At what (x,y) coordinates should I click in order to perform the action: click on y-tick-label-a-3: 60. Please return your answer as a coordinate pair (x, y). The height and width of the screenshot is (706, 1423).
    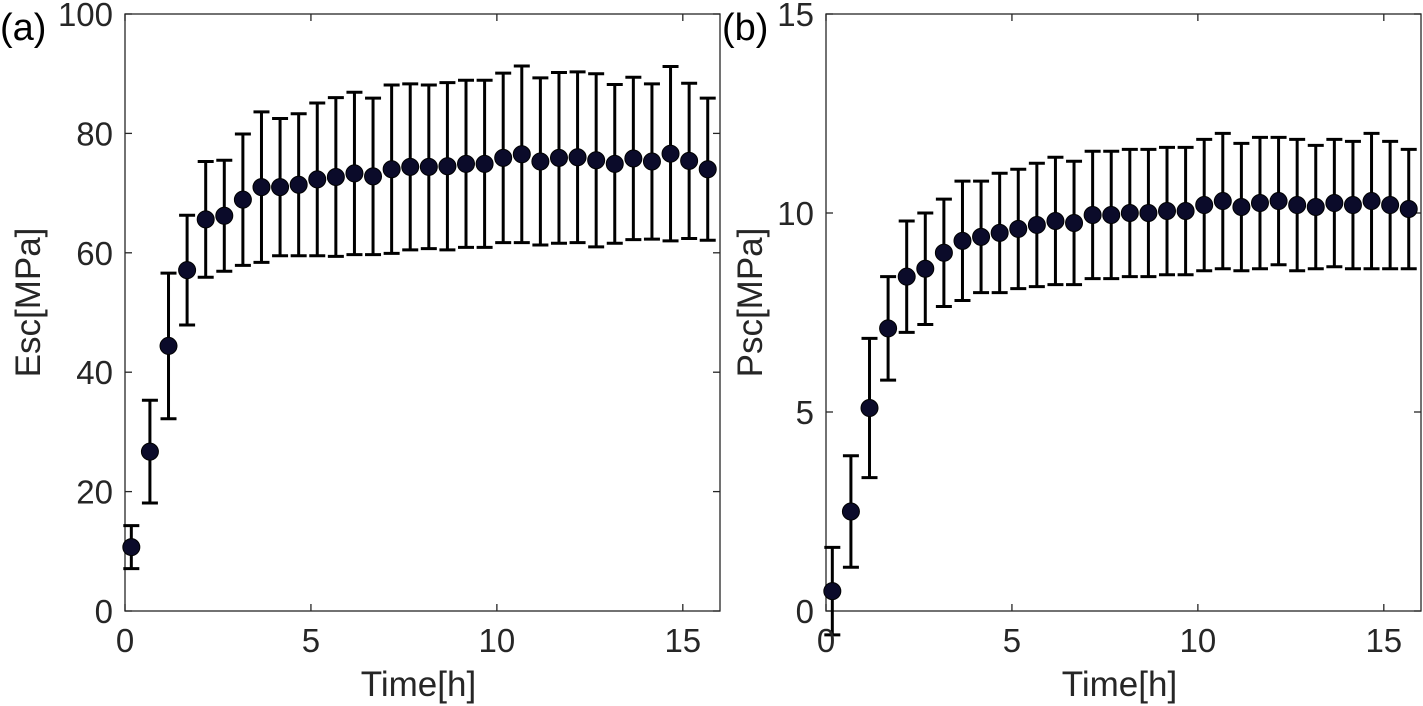
    Looking at the image, I should click on (94, 253).